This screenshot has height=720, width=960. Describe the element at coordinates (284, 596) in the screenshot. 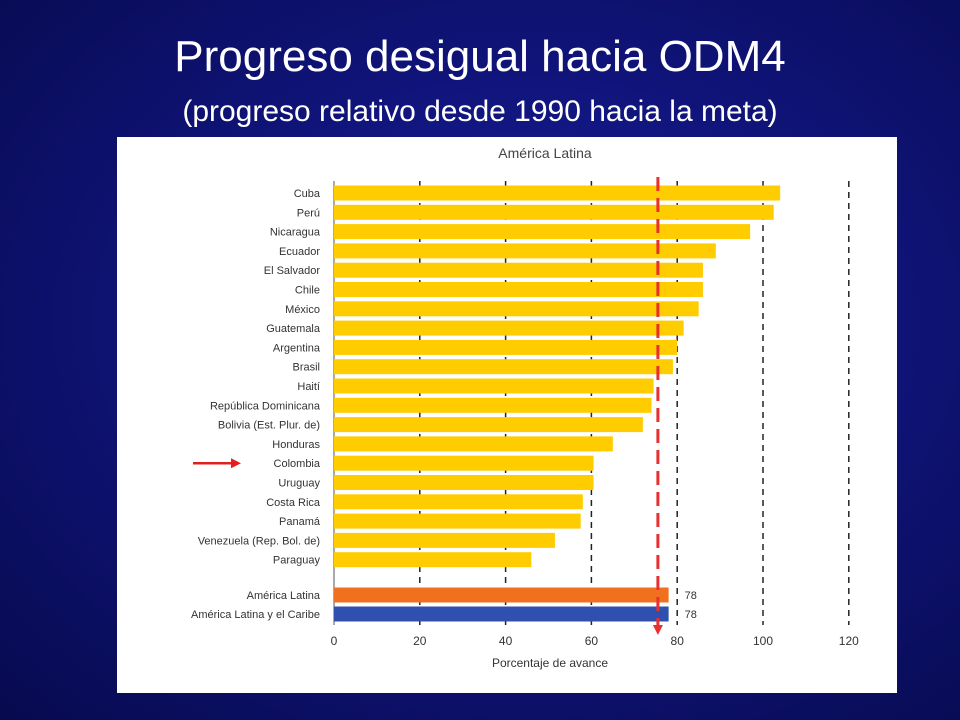

I see `aggregate-label: América Latina` at that location.